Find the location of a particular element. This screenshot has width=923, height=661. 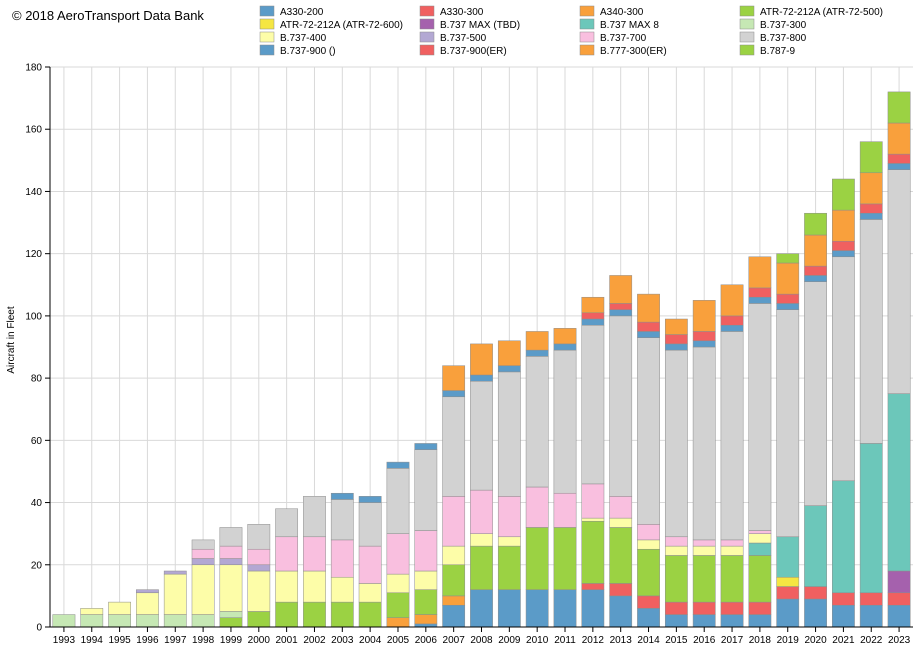

x-tick-label: 2023 is located at coordinates (899, 640).